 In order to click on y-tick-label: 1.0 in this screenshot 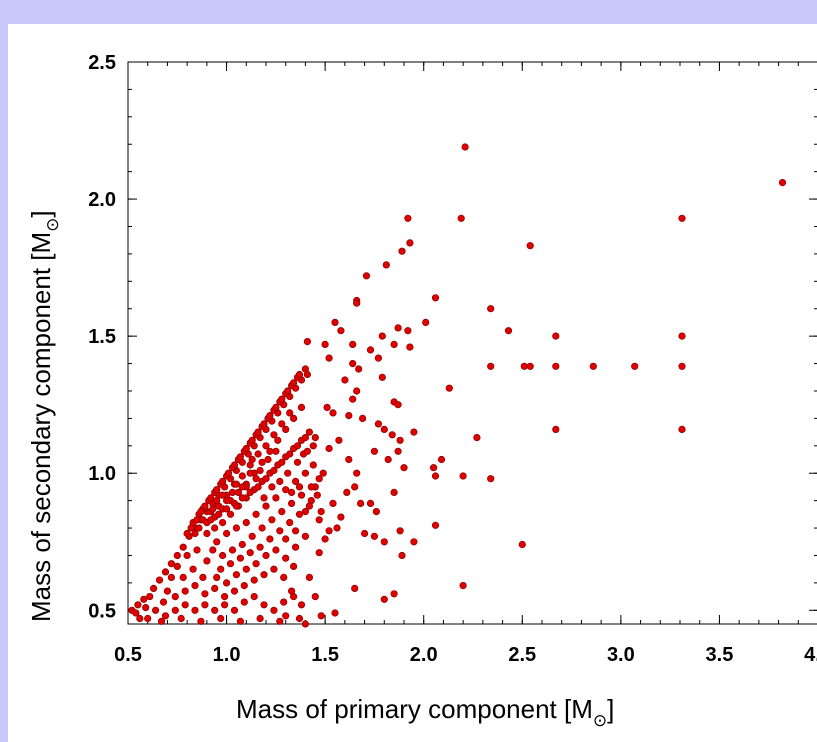, I will do `click(102, 474)`.